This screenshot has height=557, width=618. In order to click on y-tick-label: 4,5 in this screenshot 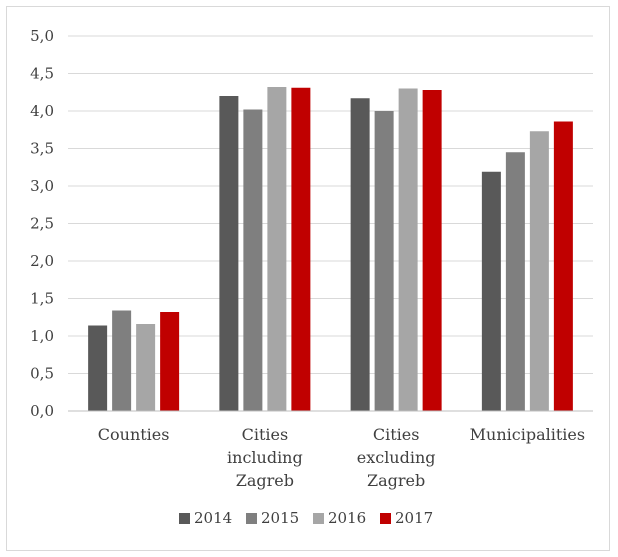, I will do `click(42, 74)`.